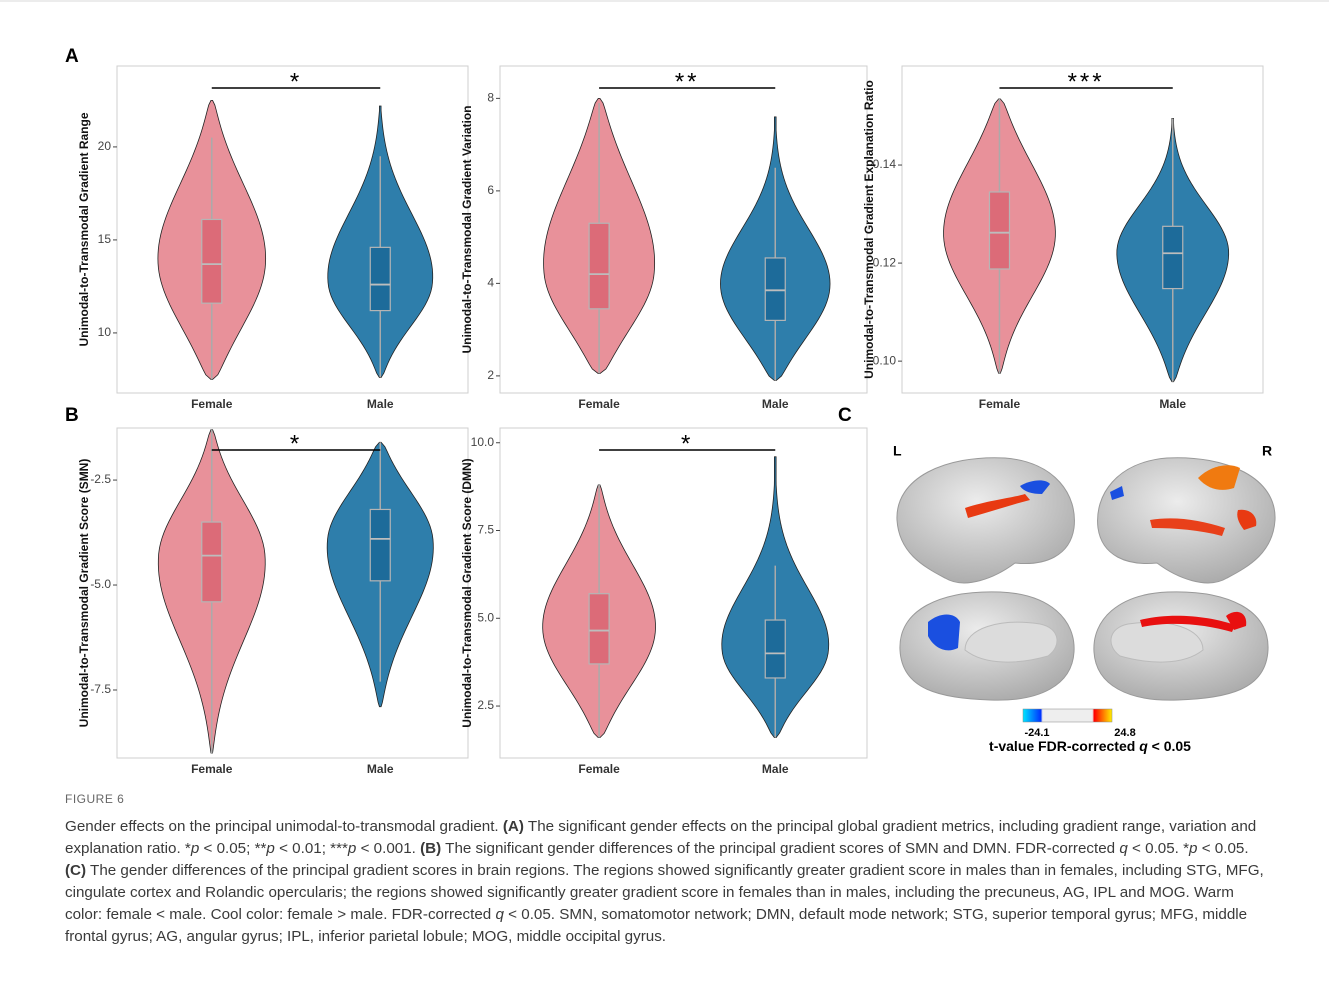 This screenshot has height=1003, width=1329. I want to click on y-tick-label: 5.0, so click(485, 617).